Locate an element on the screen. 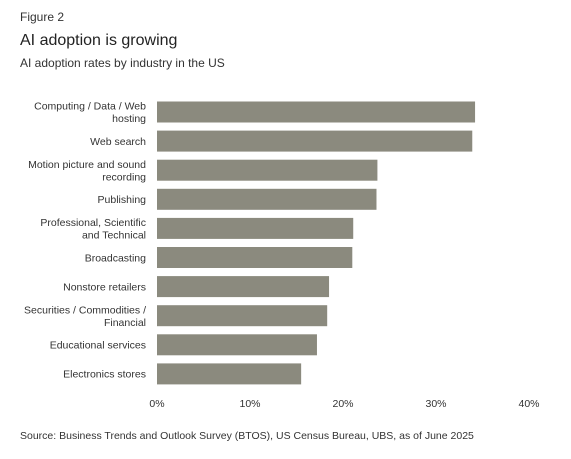 This screenshot has width=571, height=459. category-label: Educational services is located at coordinates (98, 346).